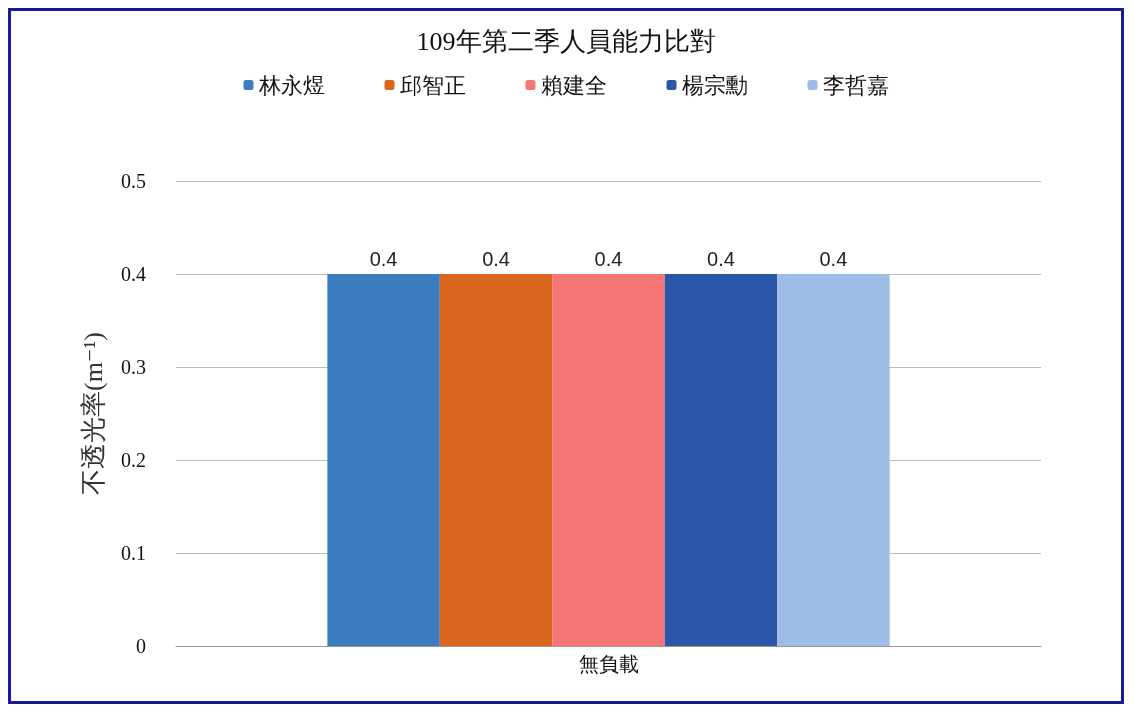 This screenshot has height=716, width=1134. What do you see at coordinates (133, 274) in the screenshot?
I see `y-tick-label: 0.4` at bounding box center [133, 274].